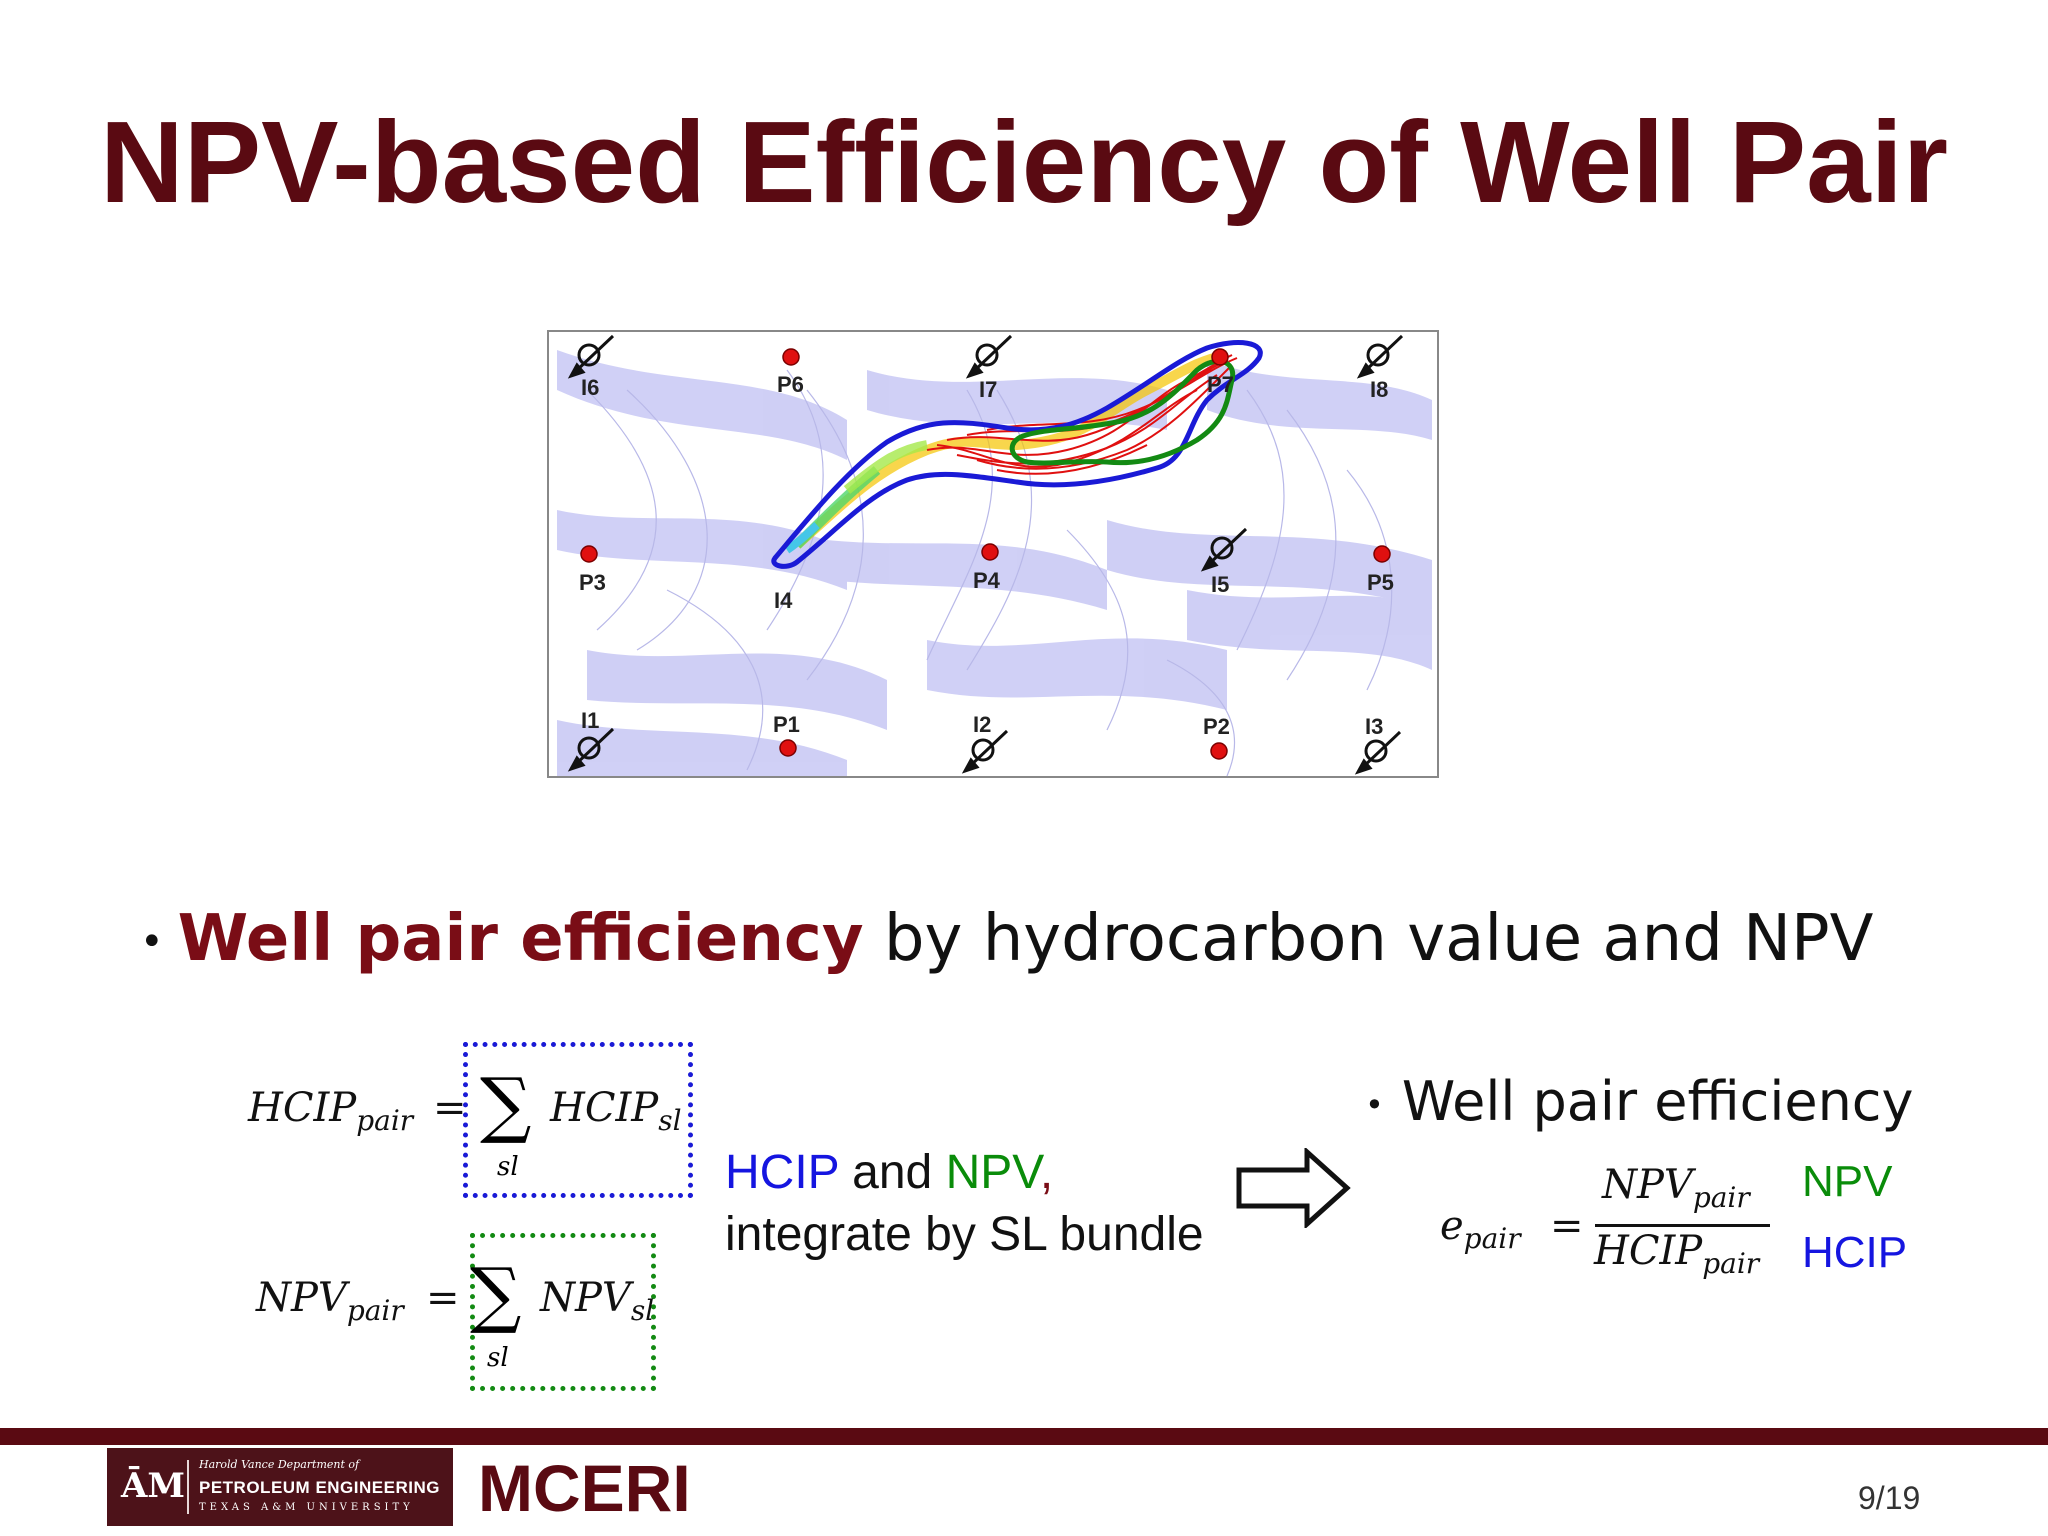  I want to click on label-p7: P7, so click(1220, 384).